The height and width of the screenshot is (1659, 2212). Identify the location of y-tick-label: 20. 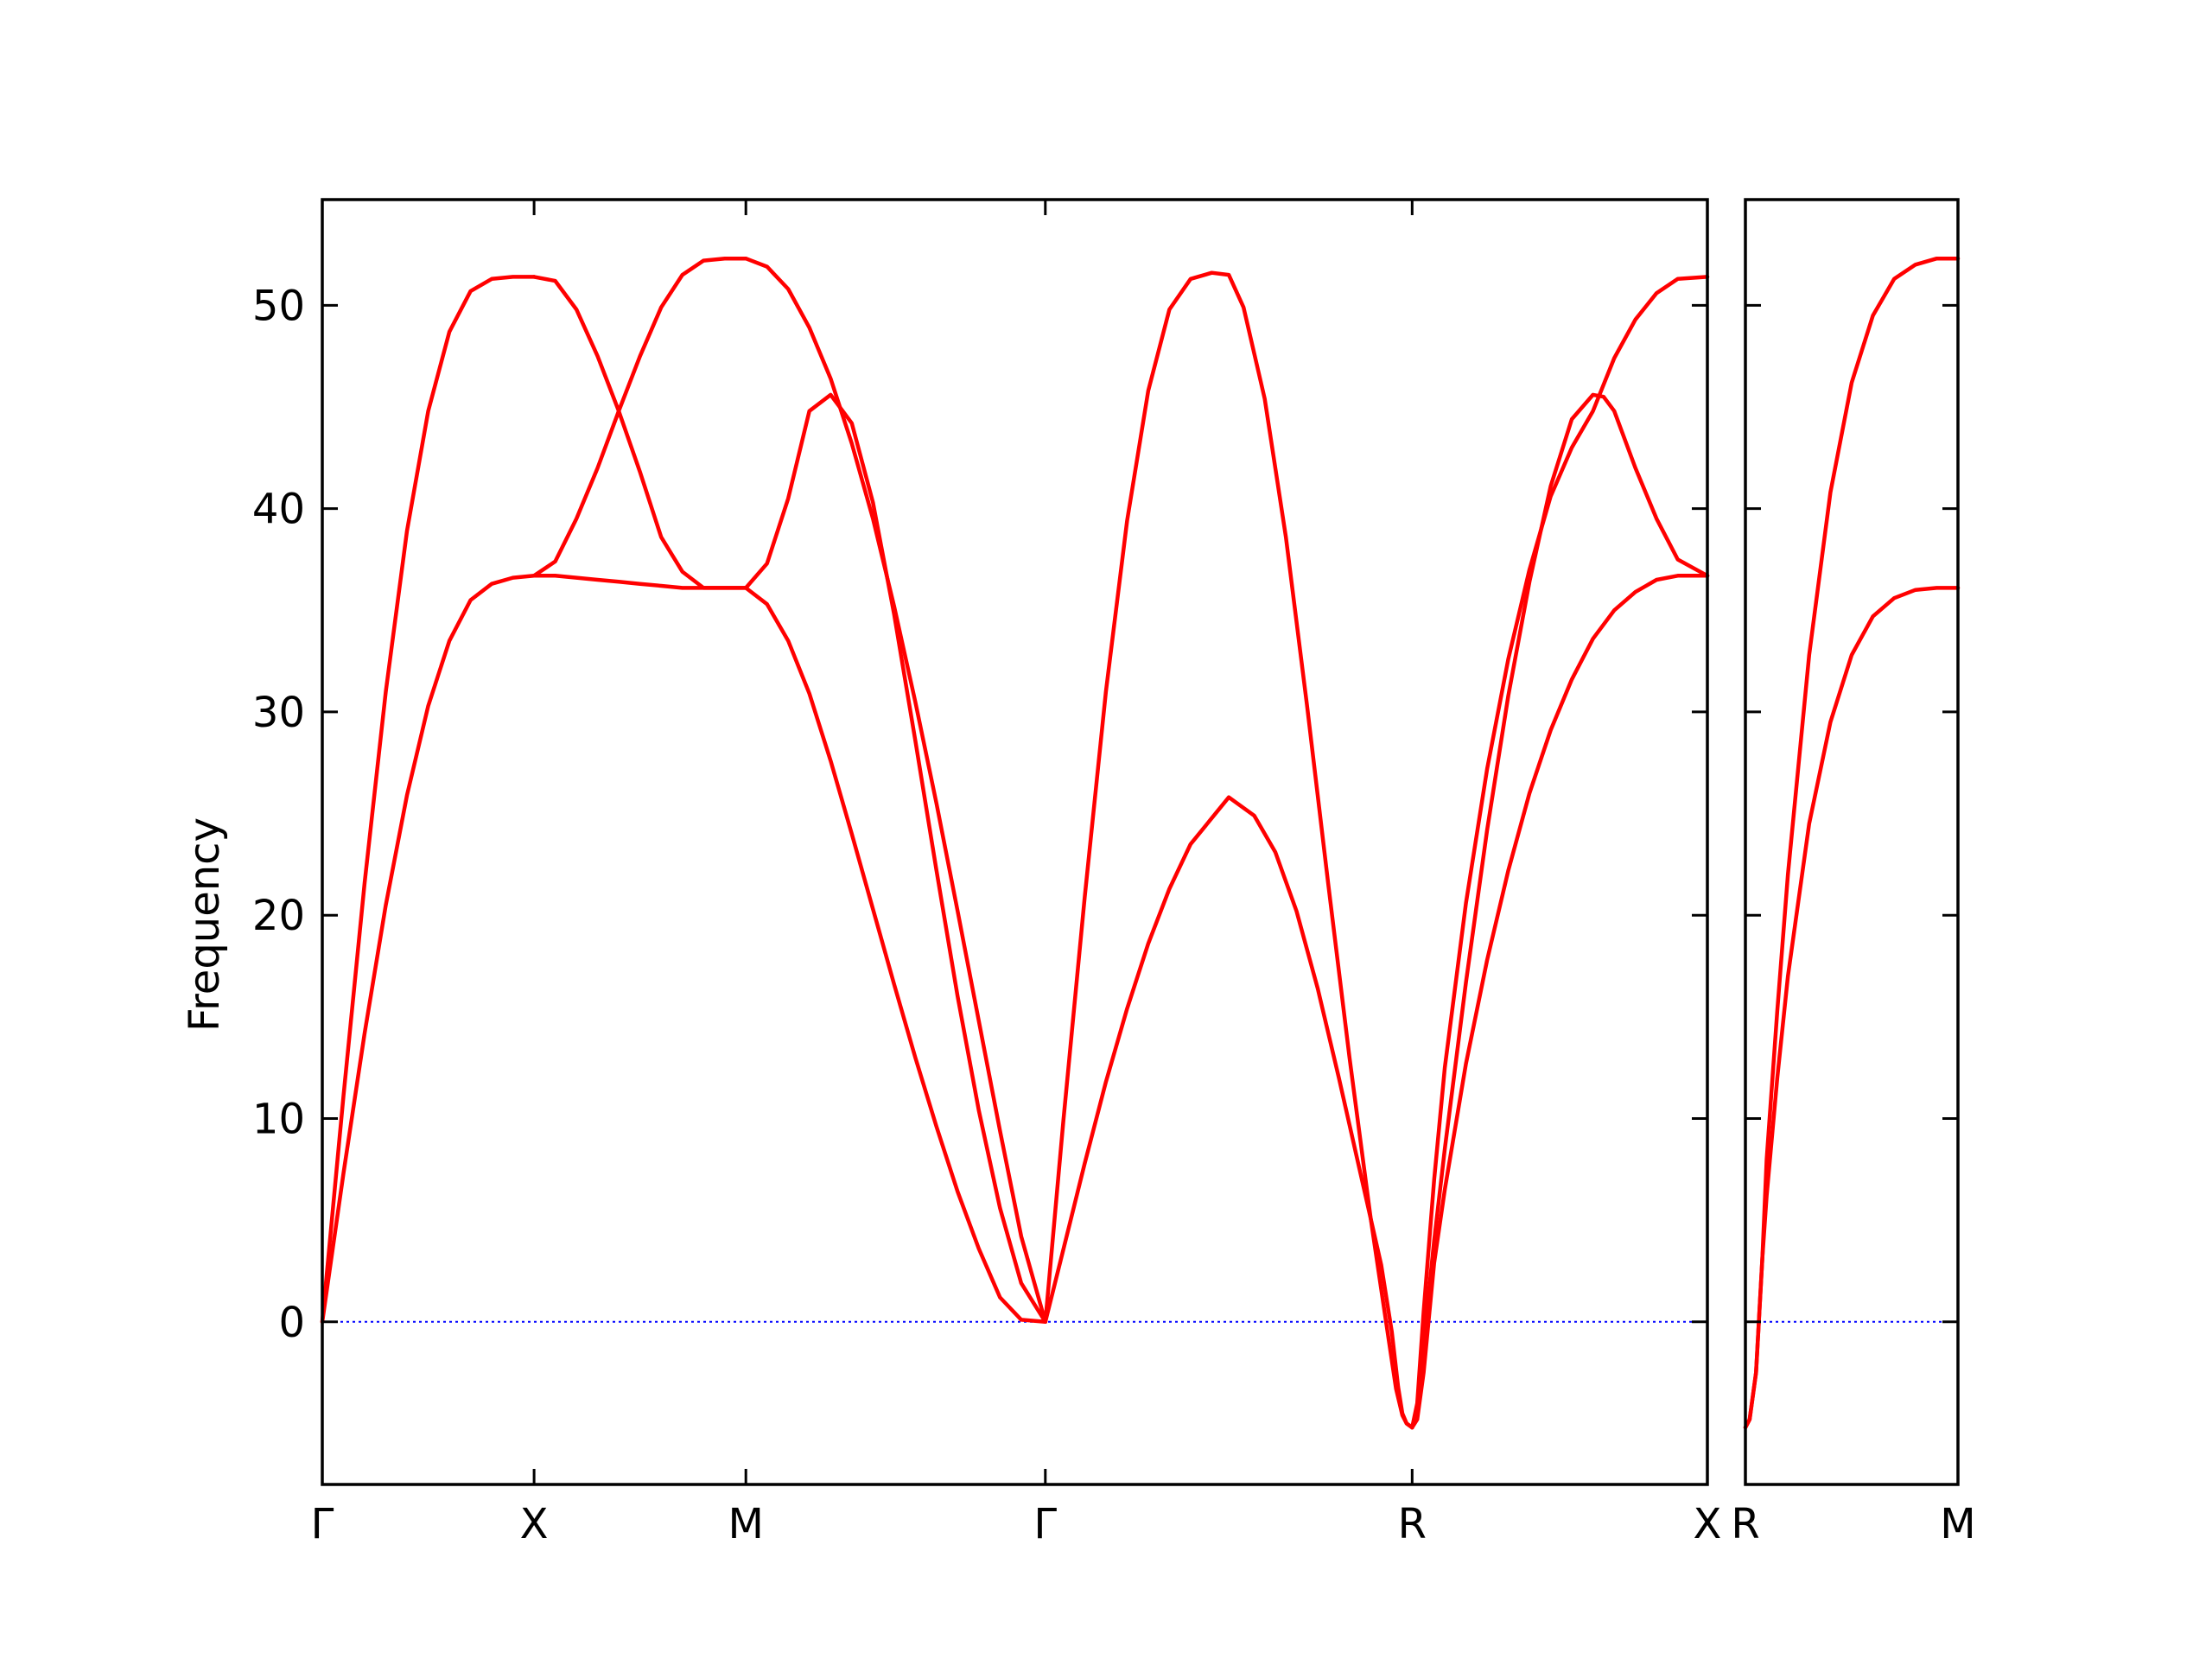
(278, 916).